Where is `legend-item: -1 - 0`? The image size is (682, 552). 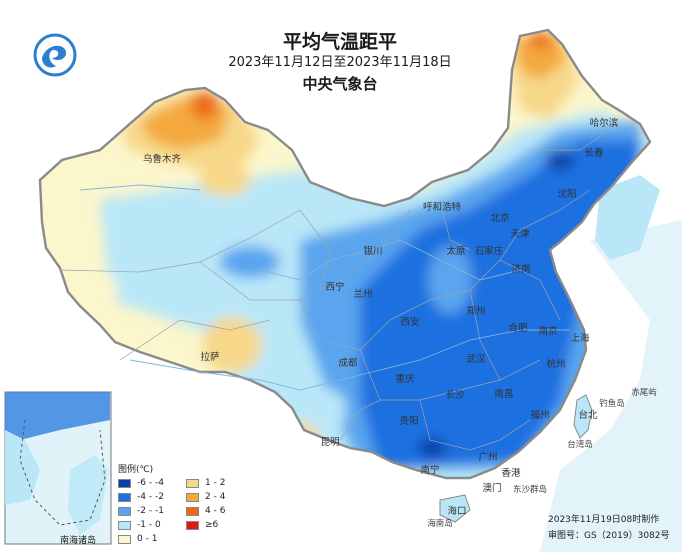
legend-item: -1 - 0 is located at coordinates (139, 525).